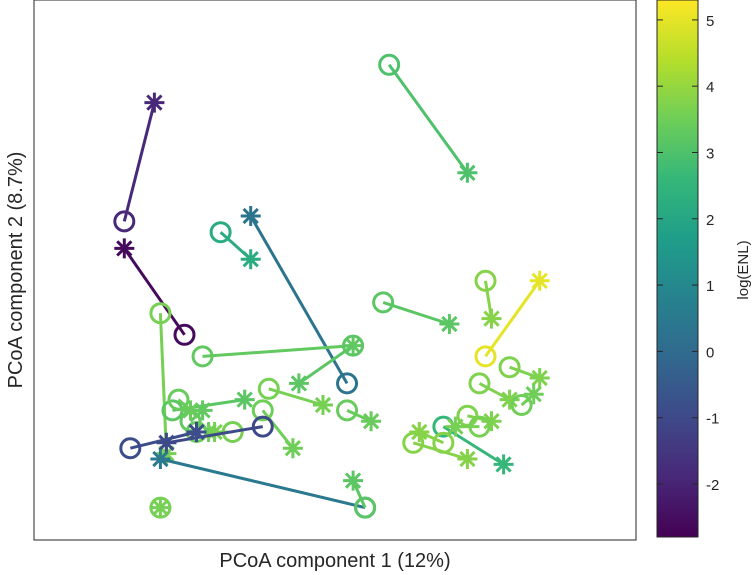 The image size is (756, 575). Describe the element at coordinates (710, 153) in the screenshot. I see `colorbar-tick-label: 3` at that location.